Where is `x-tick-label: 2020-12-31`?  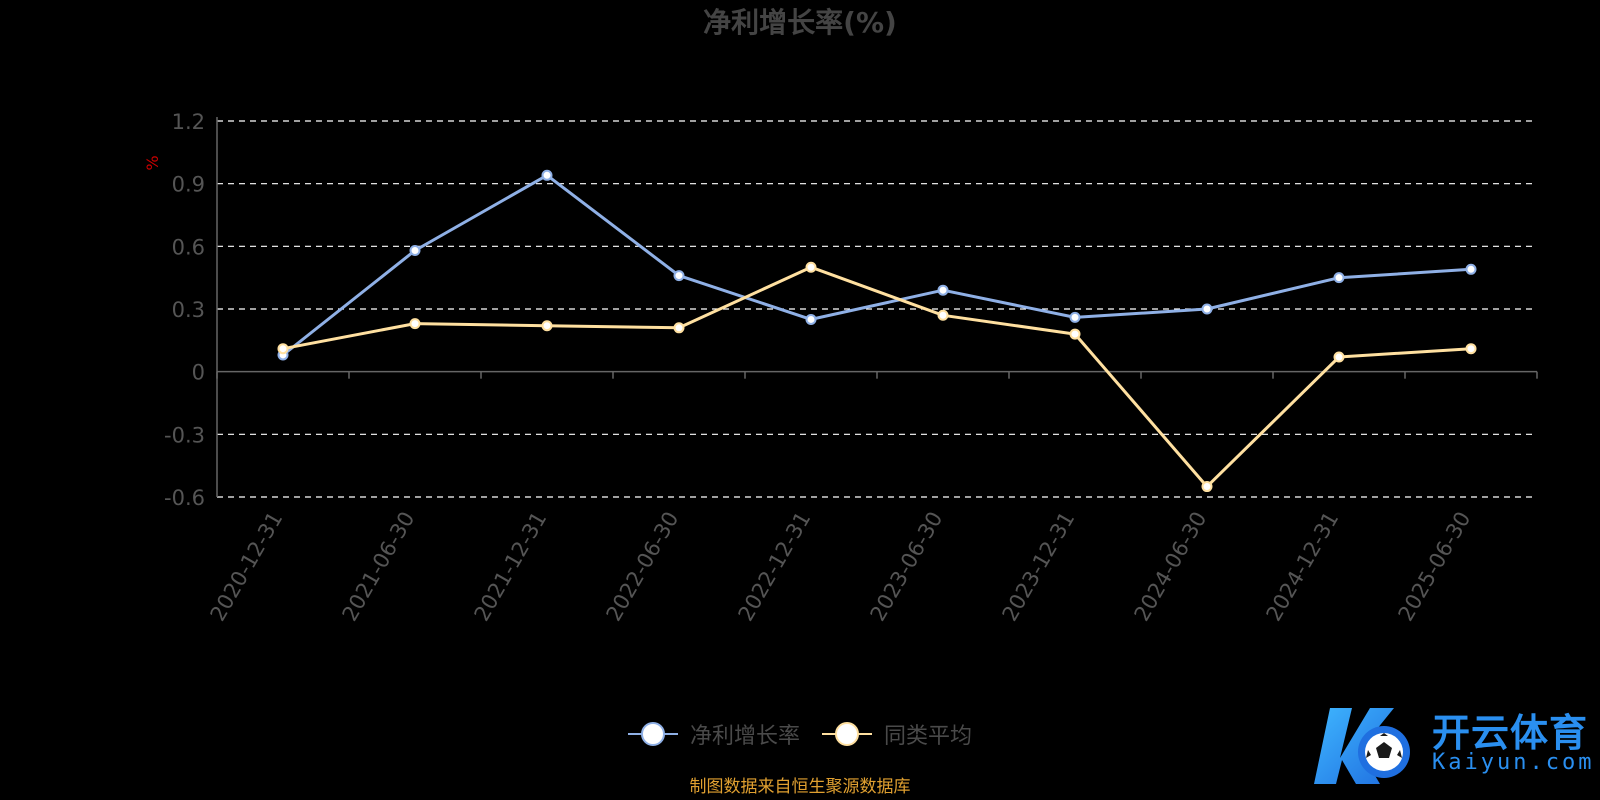 x-tick-label: 2020-12-31 is located at coordinates (247, 567).